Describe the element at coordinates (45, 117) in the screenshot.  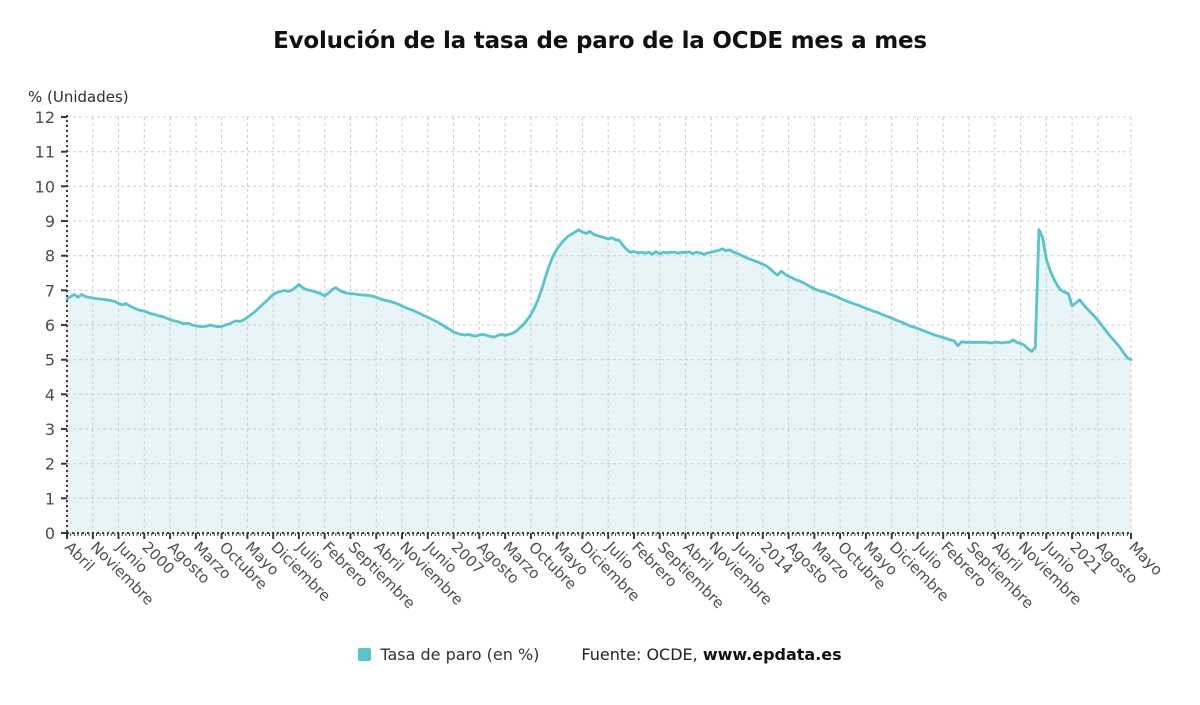
I see `y-tick-label: 12` at that location.